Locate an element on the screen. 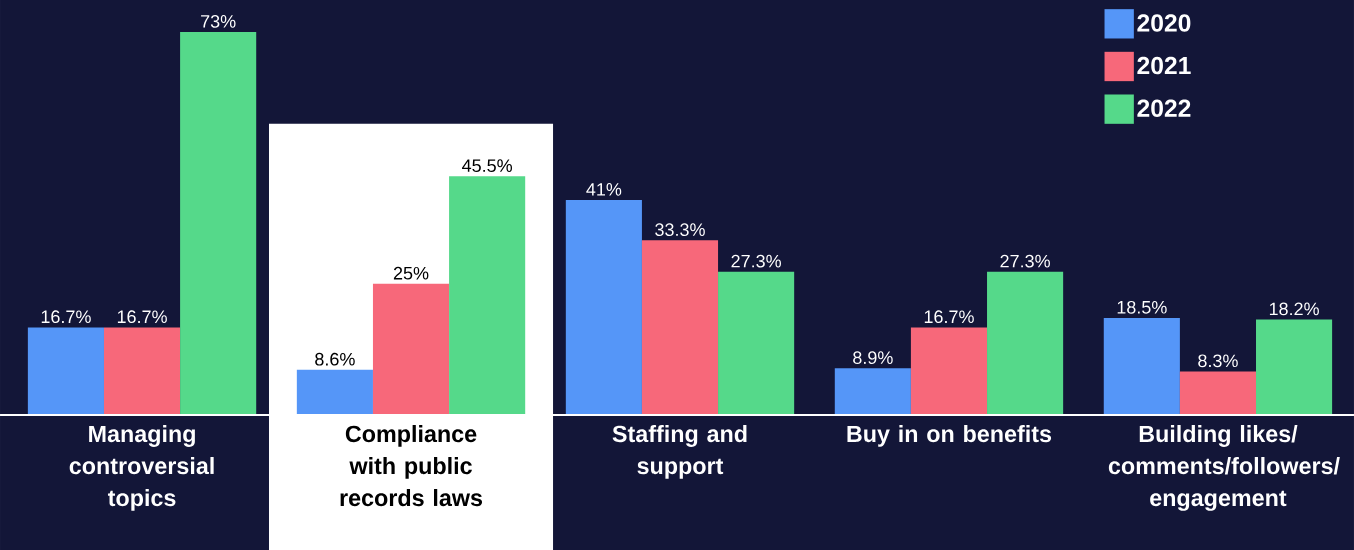 The width and height of the screenshot is (1354, 550). data-label: 8.9% is located at coordinates (873, 358).